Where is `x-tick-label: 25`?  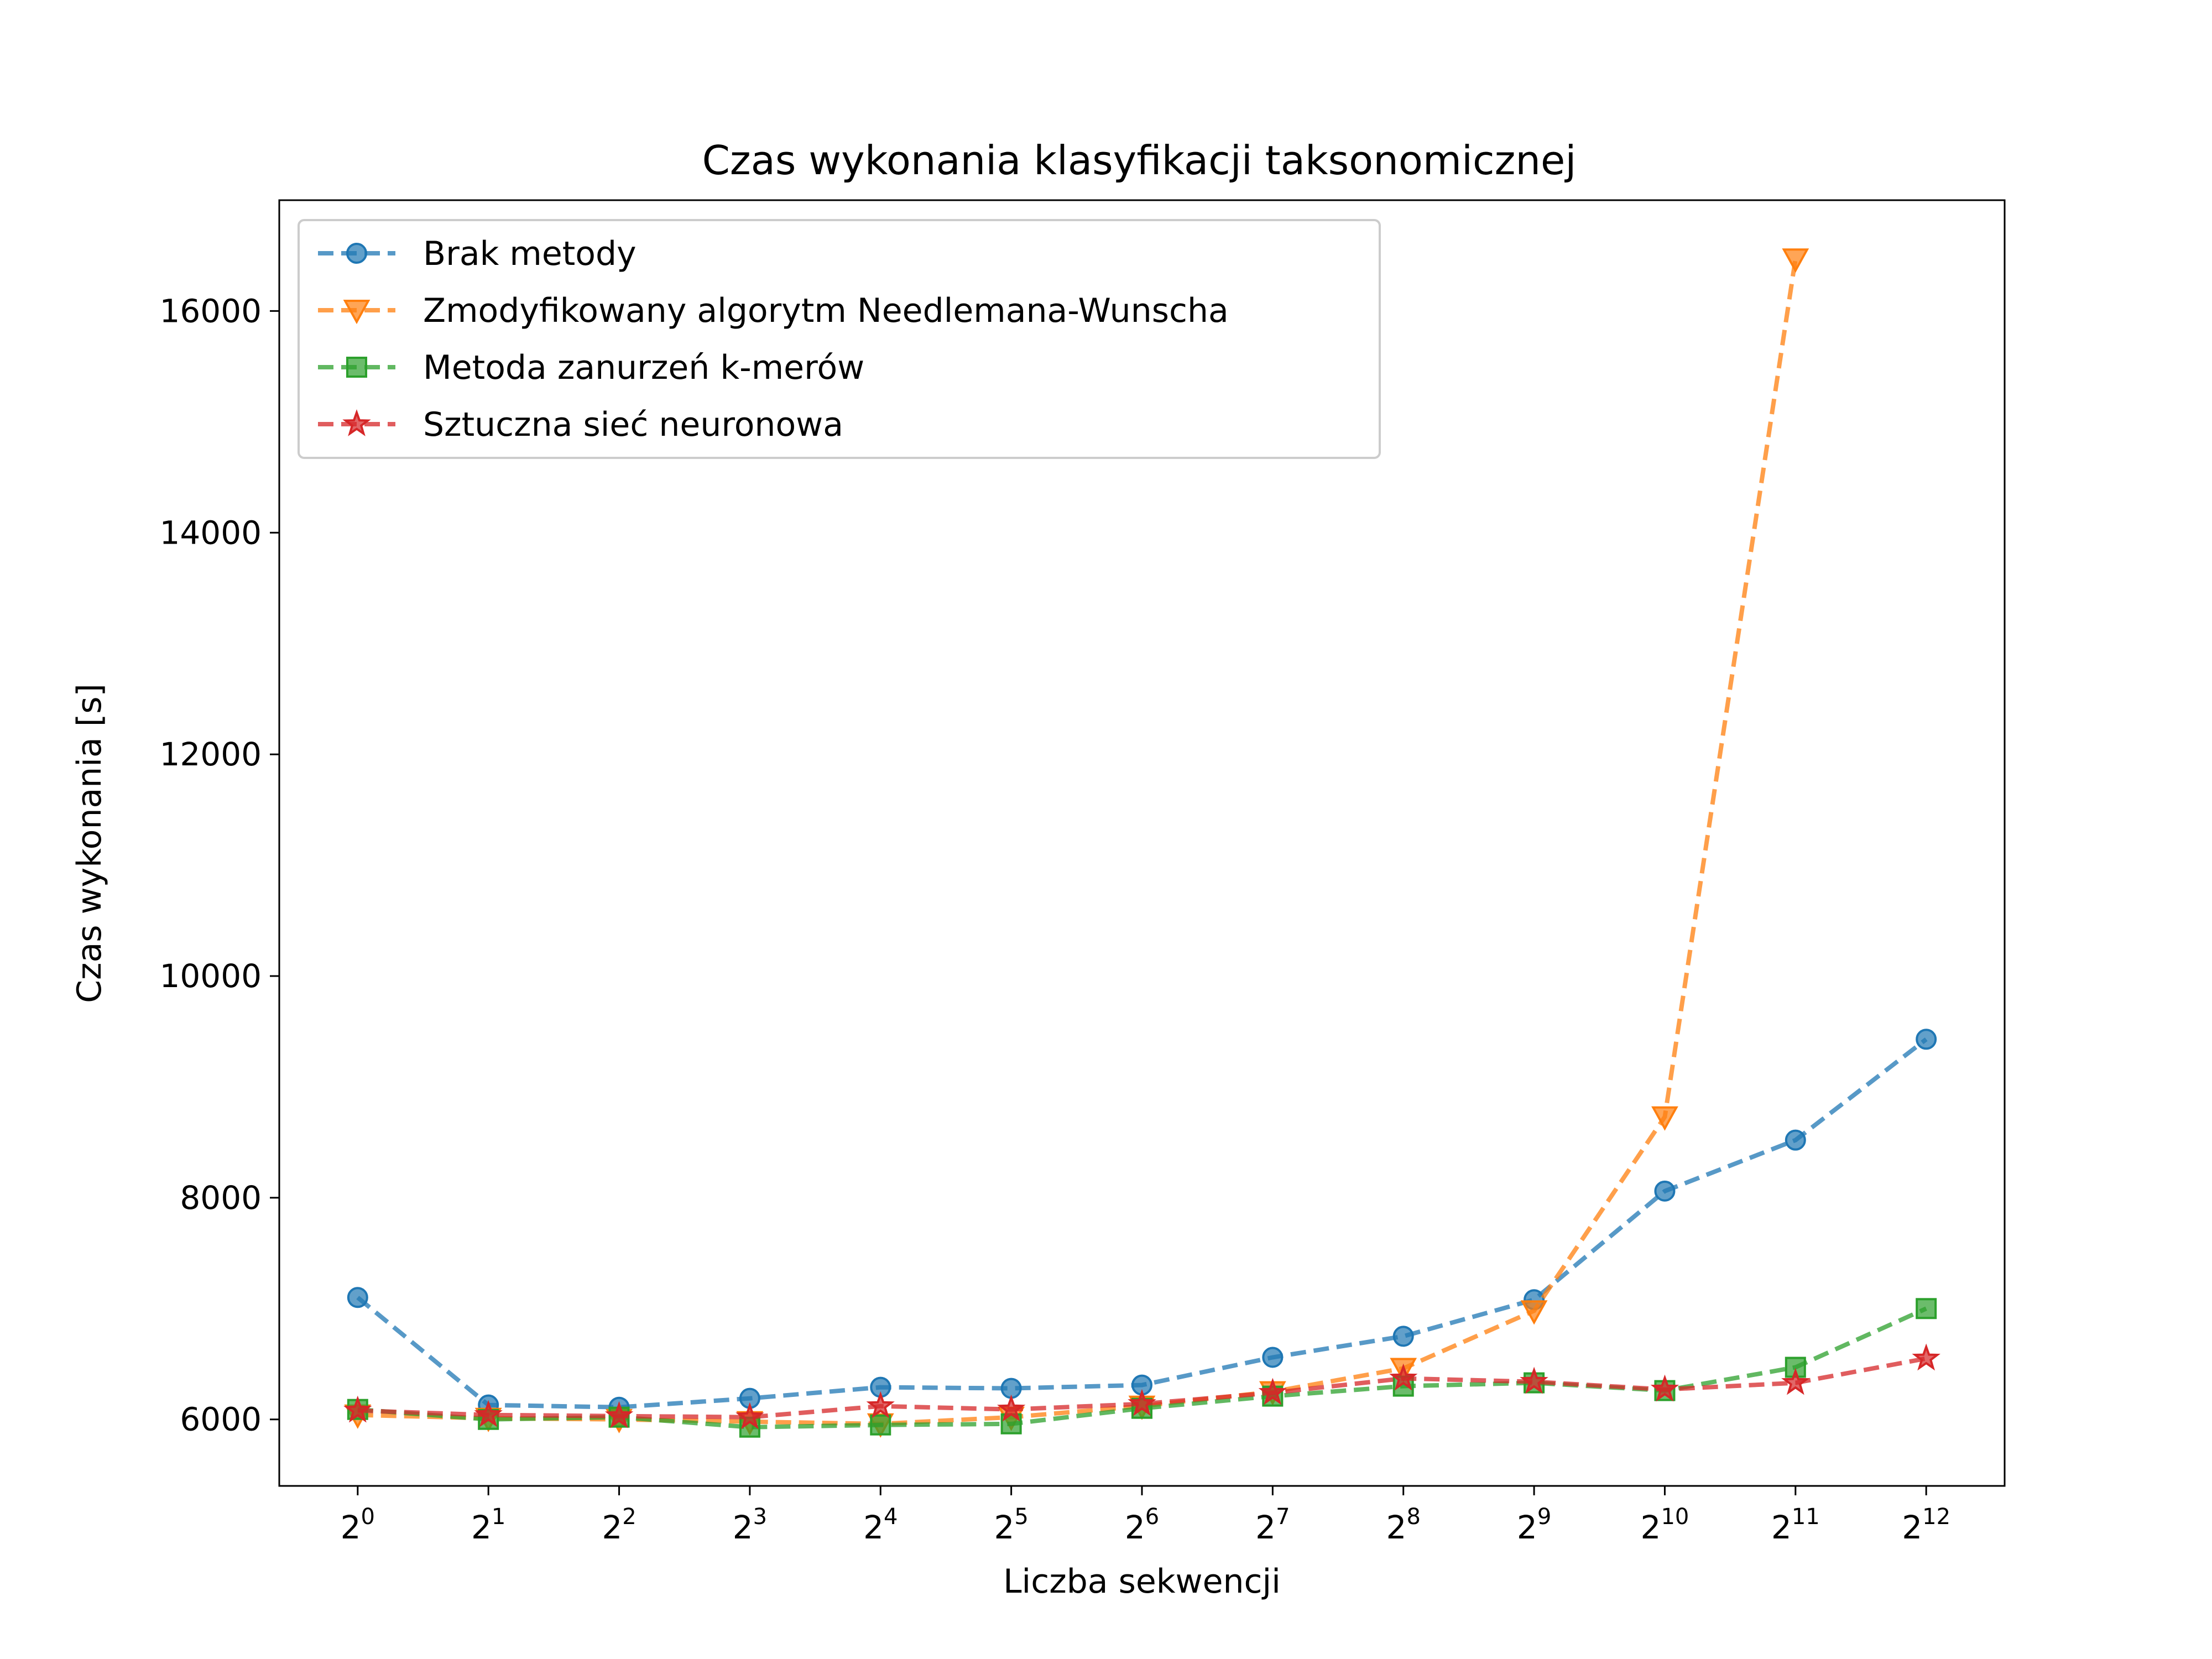
x-tick-label: 25 is located at coordinates (1011, 1525).